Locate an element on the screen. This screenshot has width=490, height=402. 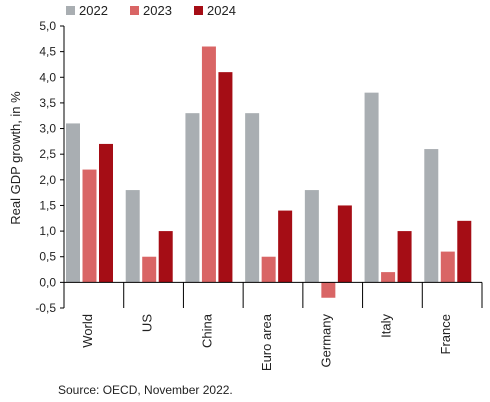
category-label: World is located at coordinates (87, 331).